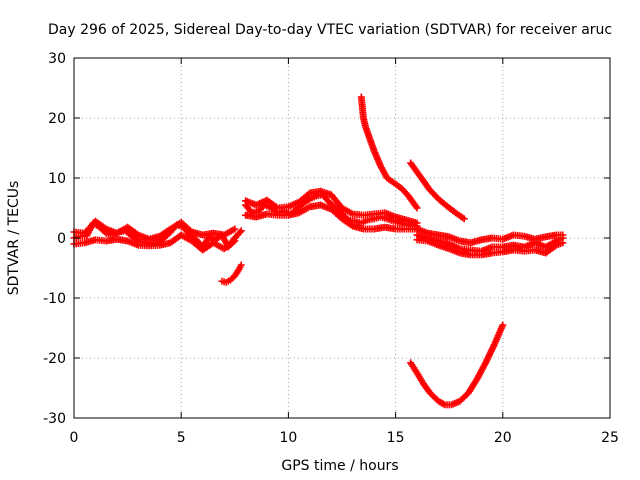 The width and height of the screenshot is (640, 480). I want to click on x-tick-label: 25, so click(610, 438).